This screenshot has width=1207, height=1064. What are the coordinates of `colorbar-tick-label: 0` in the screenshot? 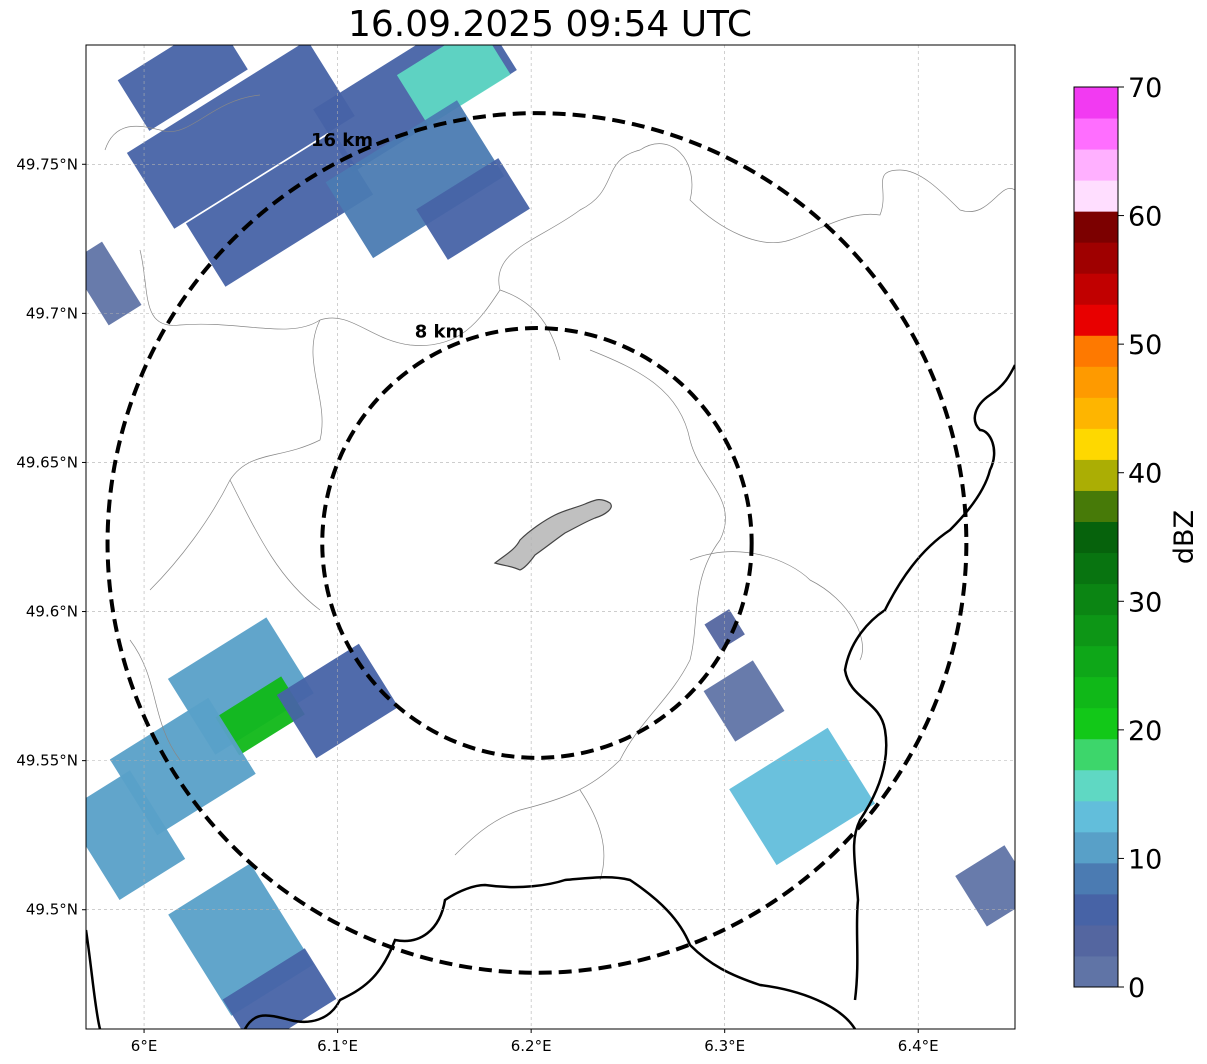 It's located at (1136, 988).